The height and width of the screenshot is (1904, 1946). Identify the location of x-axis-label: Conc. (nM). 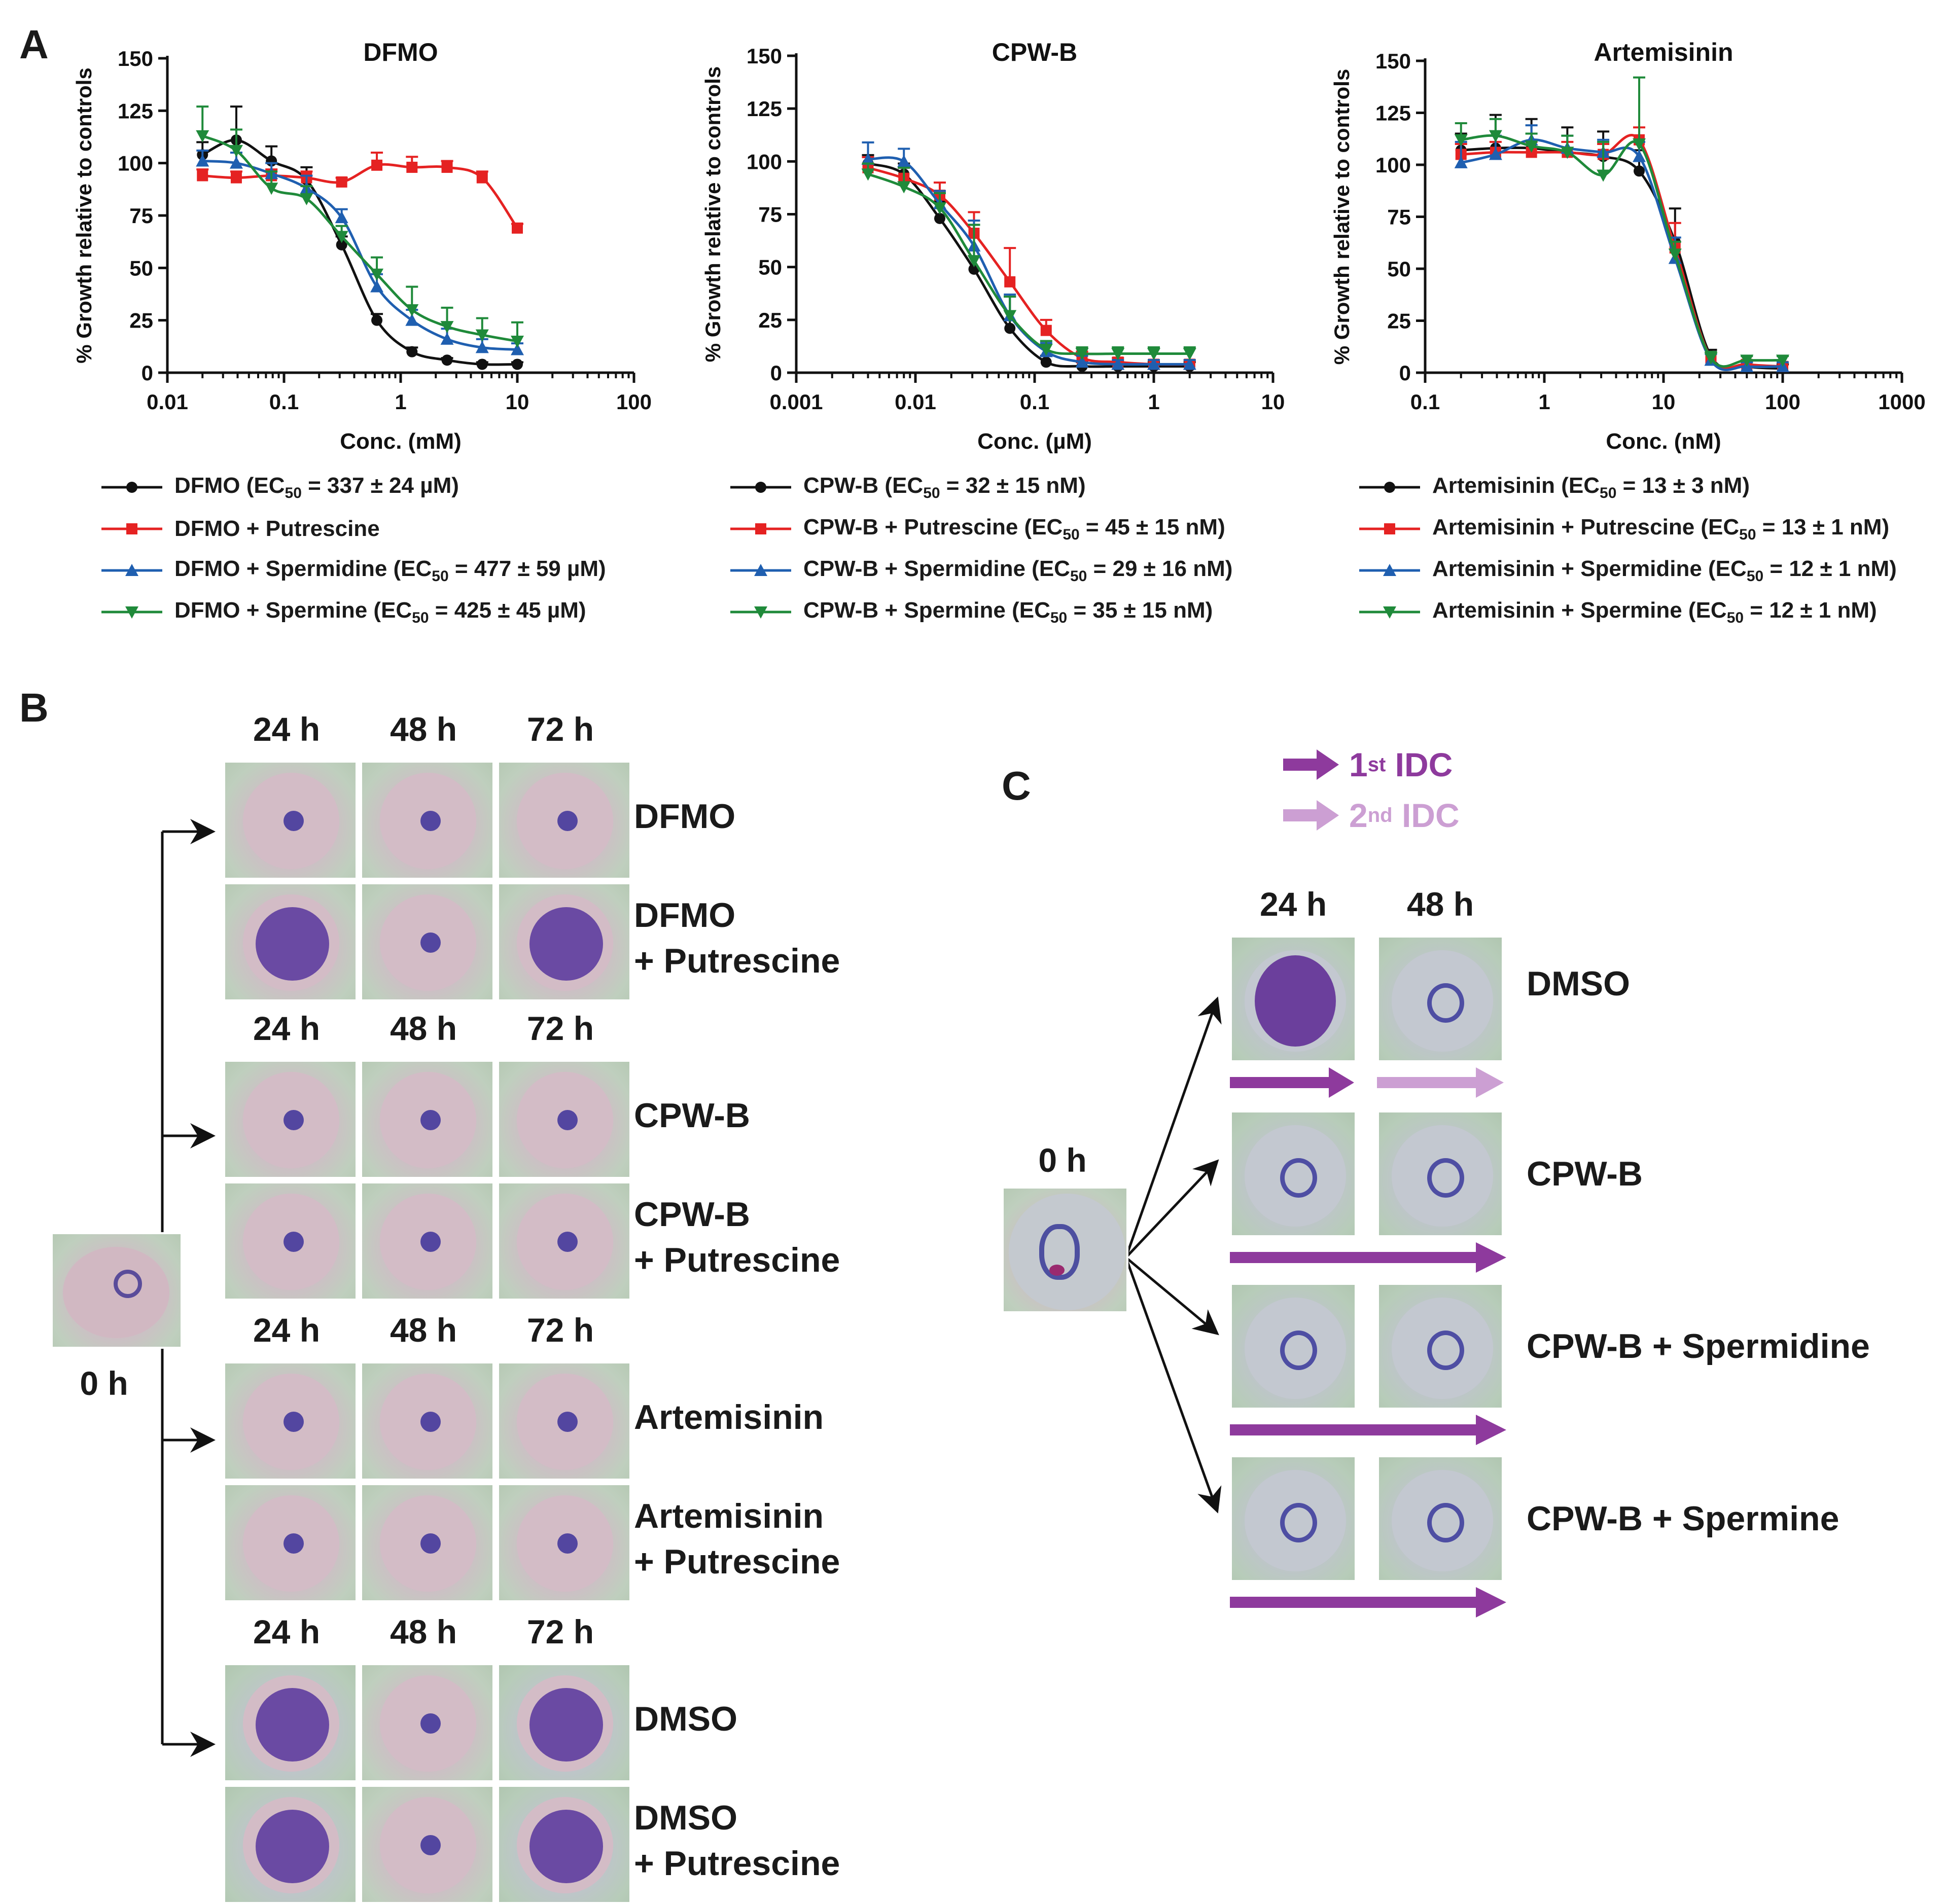
(1663, 441).